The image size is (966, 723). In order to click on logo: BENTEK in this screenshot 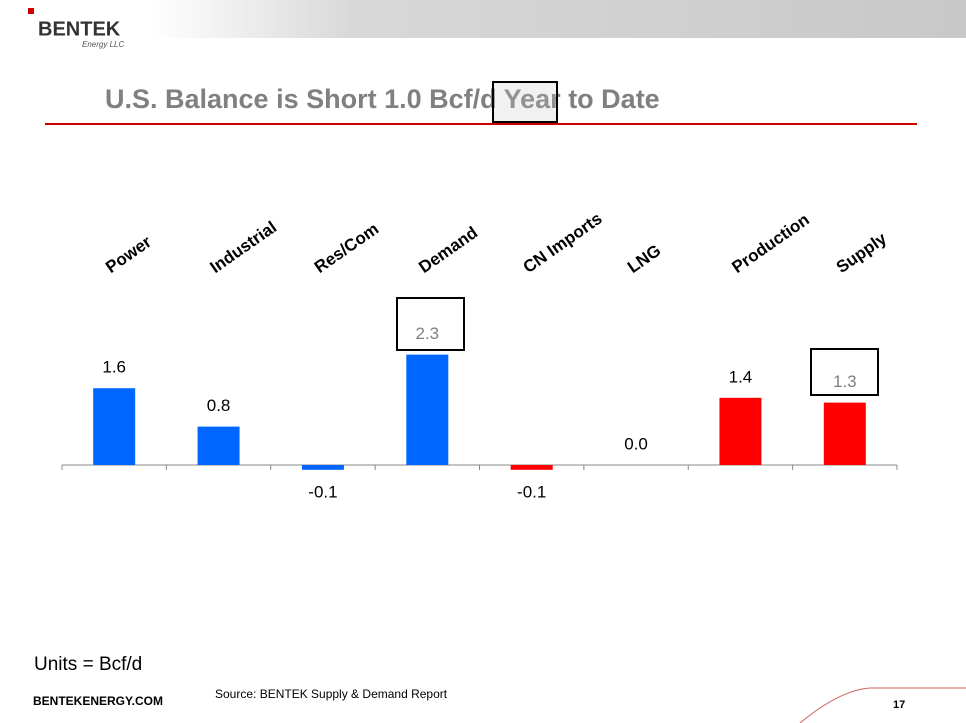, I will do `click(79, 29)`.